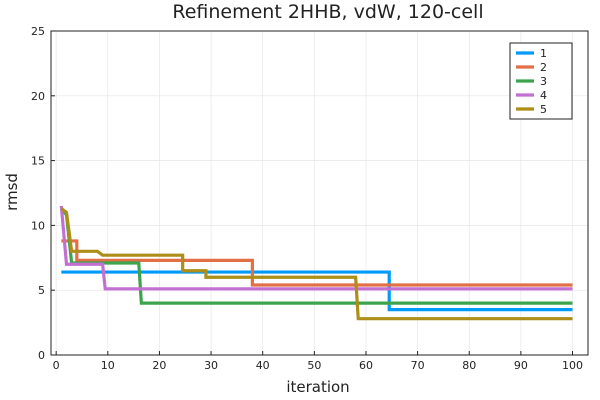 The height and width of the screenshot is (400, 600). What do you see at coordinates (263, 365) in the screenshot?
I see `x-tick-label: 40` at bounding box center [263, 365].